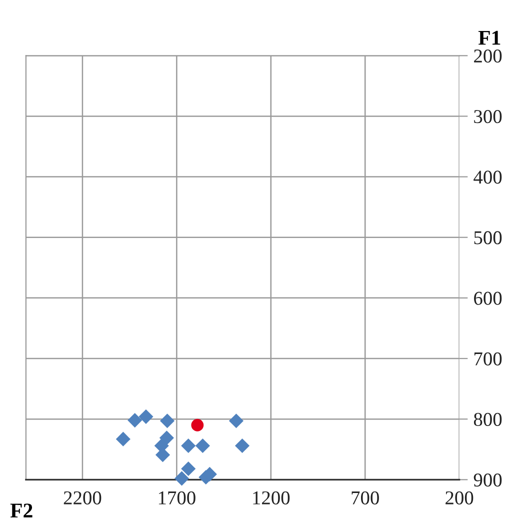  Describe the element at coordinates (488, 117) in the screenshot. I see `y-tick-label: 300` at that location.